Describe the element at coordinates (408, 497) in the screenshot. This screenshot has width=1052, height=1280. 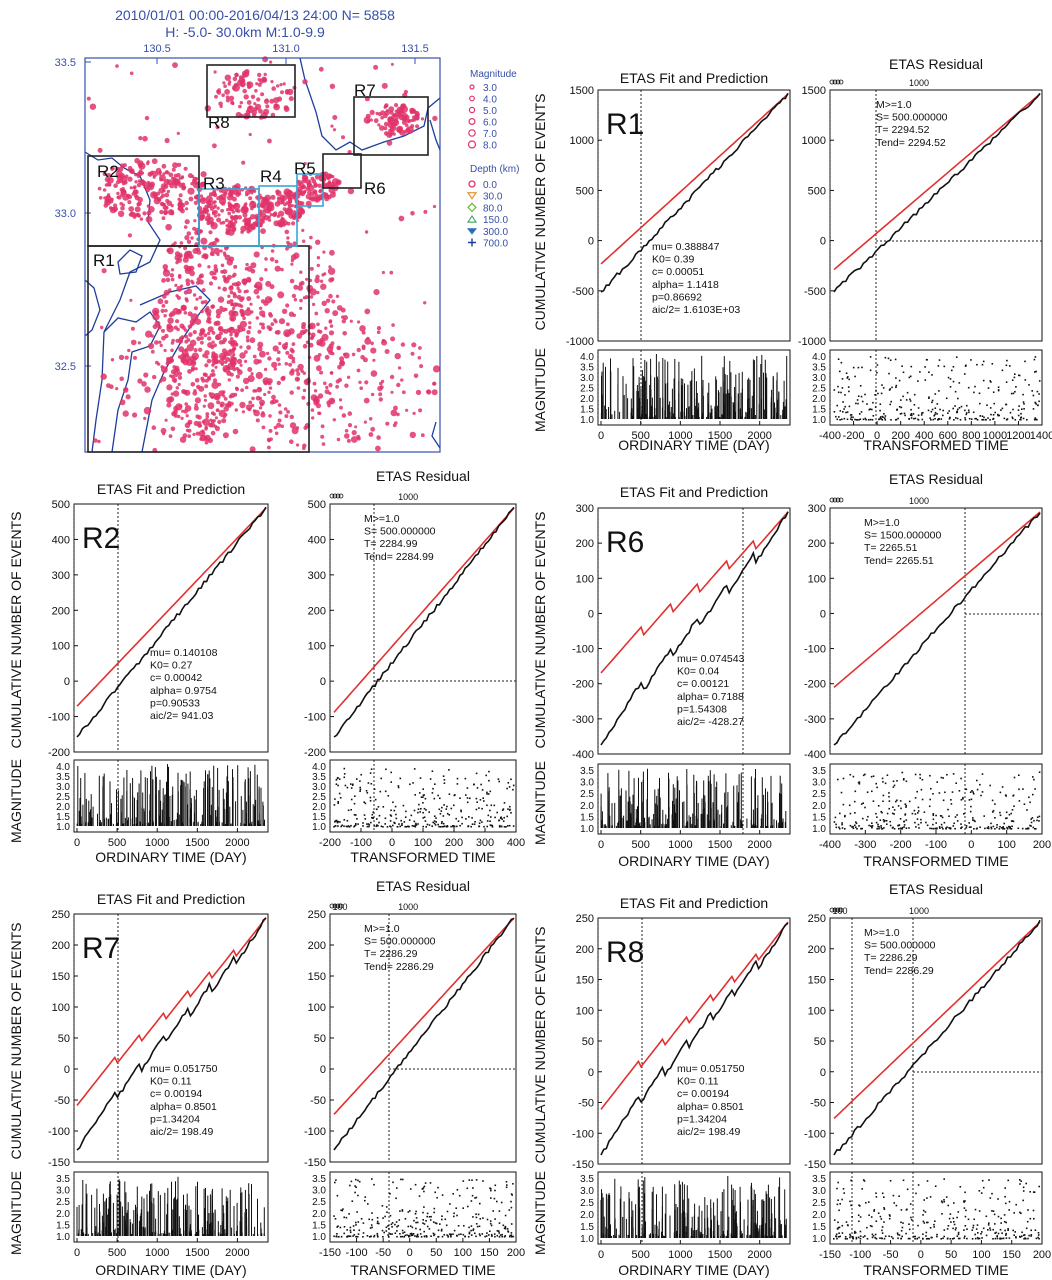
I see `top-tick-label: 1000` at that location.